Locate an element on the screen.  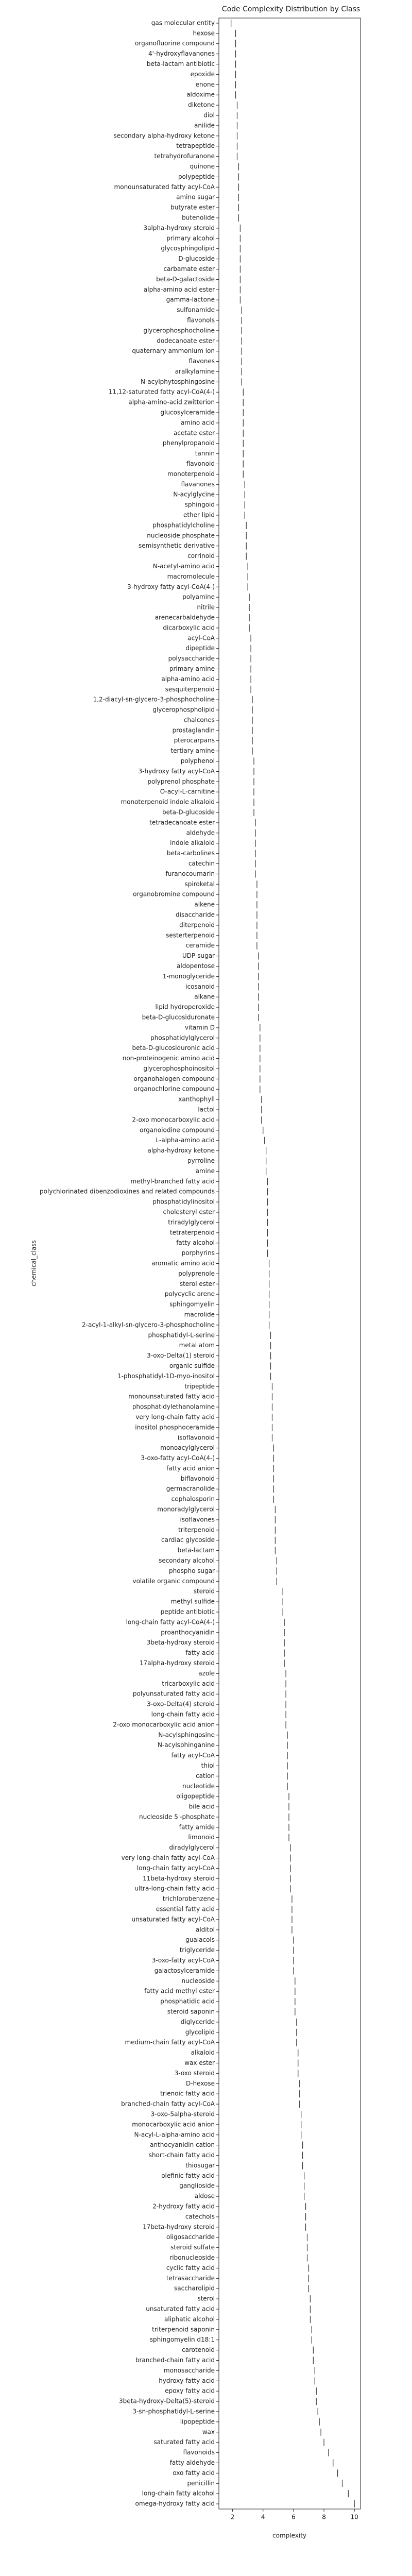
y-tick-label: aliphatic alcohol is located at coordinates (189, 2319).